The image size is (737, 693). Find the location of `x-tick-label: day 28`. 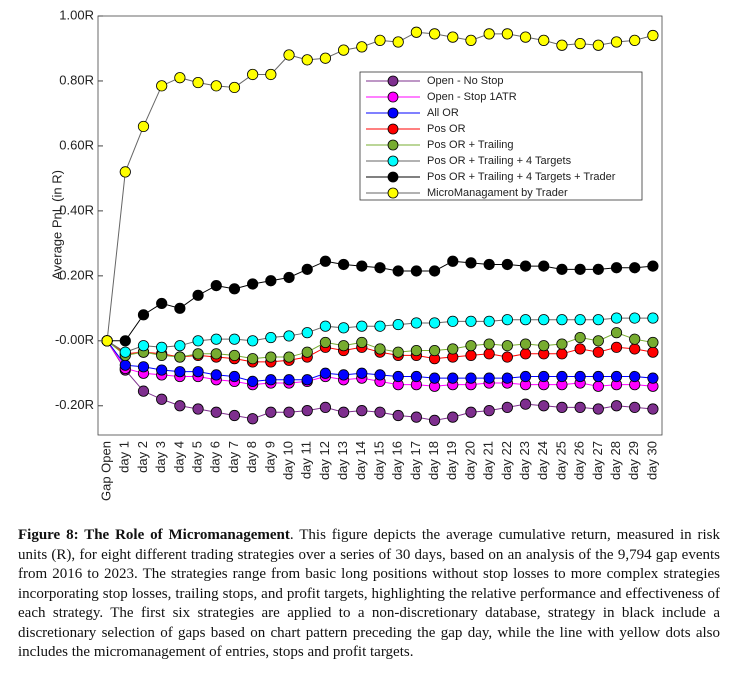

x-tick-label: day 28 is located at coordinates (615, 460).